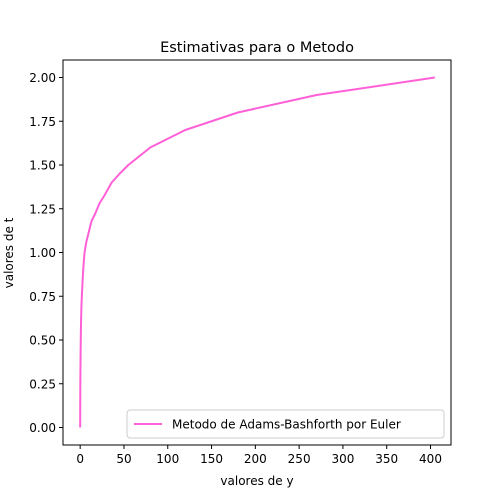 Image resolution: width=500 pixels, height=504 pixels. Describe the element at coordinates (256, 481) in the screenshot. I see `x-axis-label: valores de y` at that location.